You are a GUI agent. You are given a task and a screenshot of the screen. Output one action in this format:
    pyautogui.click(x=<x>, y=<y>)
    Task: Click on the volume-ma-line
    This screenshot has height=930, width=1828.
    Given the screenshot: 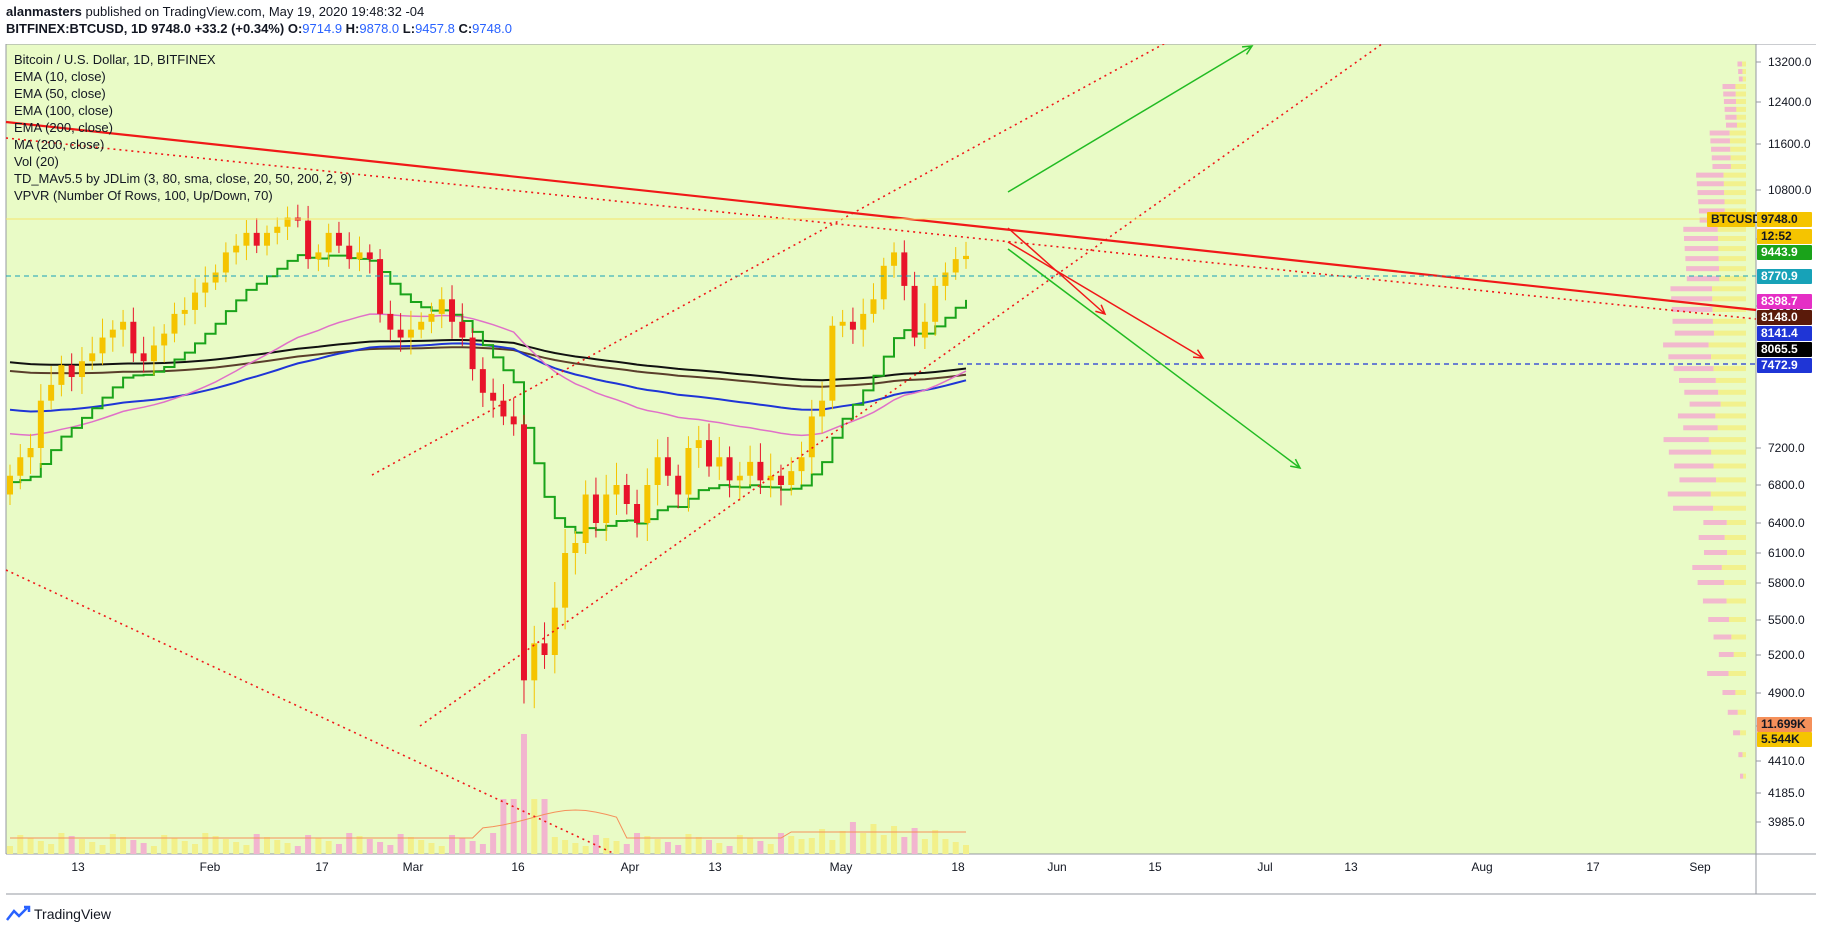 What is the action you would take?
    pyautogui.click(x=488, y=824)
    